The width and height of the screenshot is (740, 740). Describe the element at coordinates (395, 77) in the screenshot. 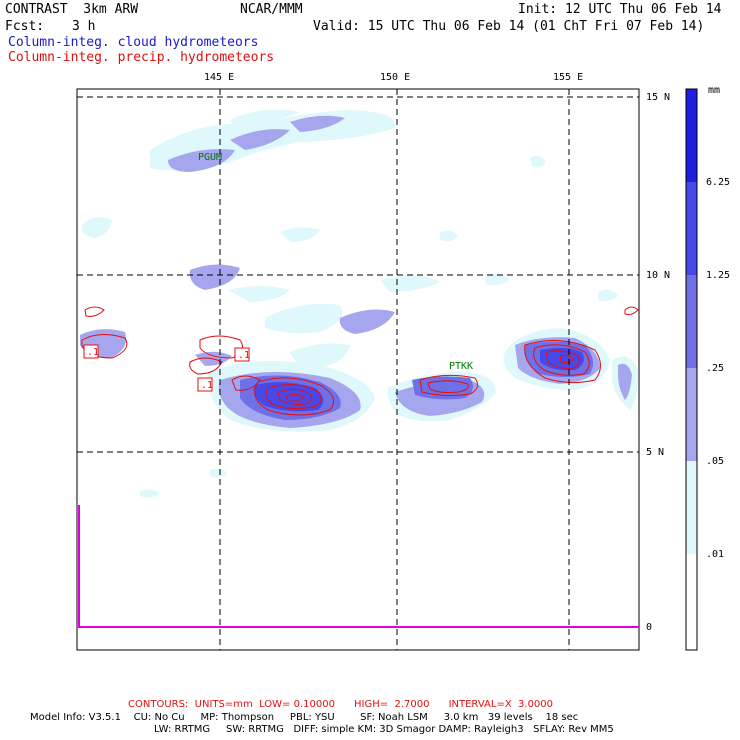

I see `lon-label-150: 150 E` at that location.